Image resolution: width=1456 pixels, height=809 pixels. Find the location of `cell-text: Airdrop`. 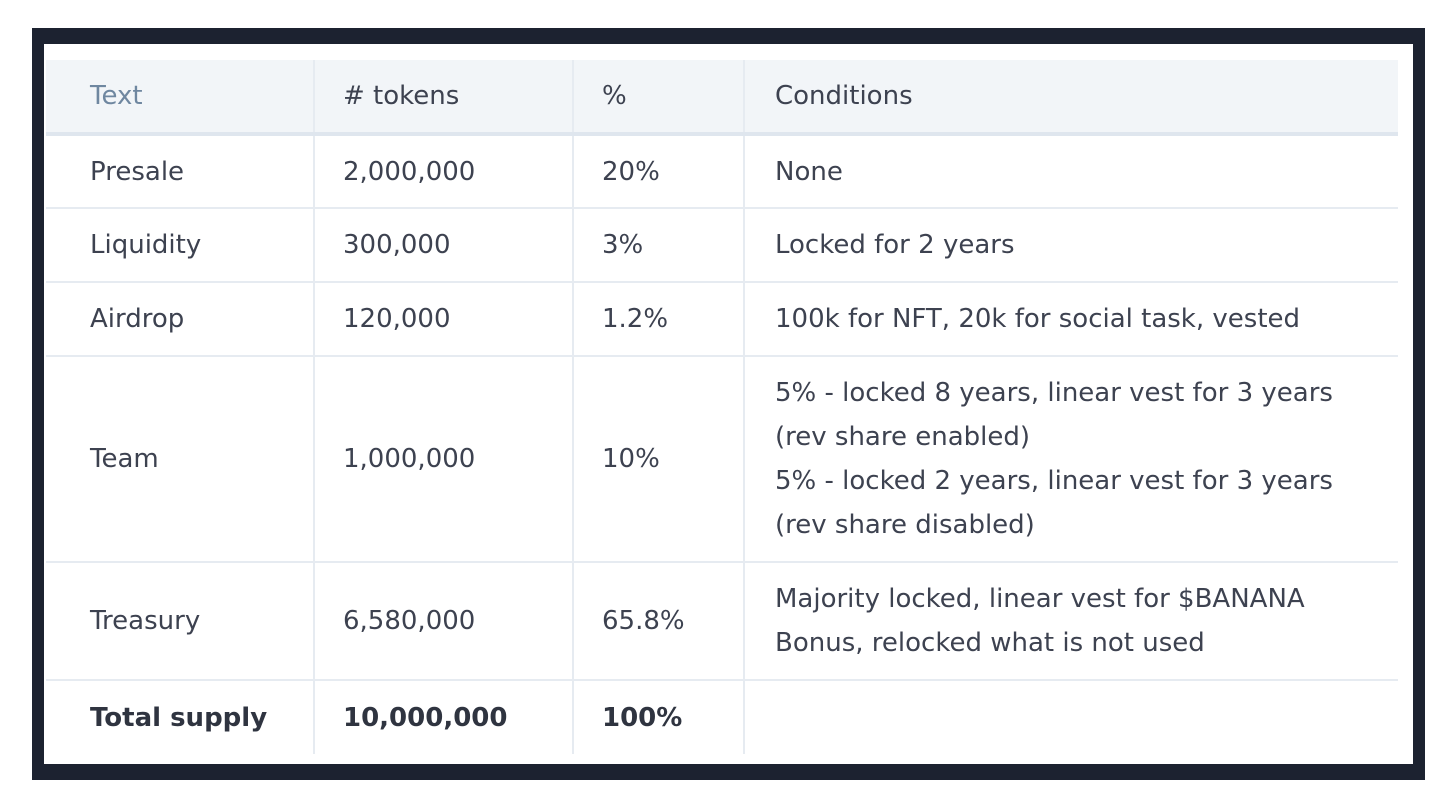

cell-text: Airdrop is located at coordinates (180, 318).